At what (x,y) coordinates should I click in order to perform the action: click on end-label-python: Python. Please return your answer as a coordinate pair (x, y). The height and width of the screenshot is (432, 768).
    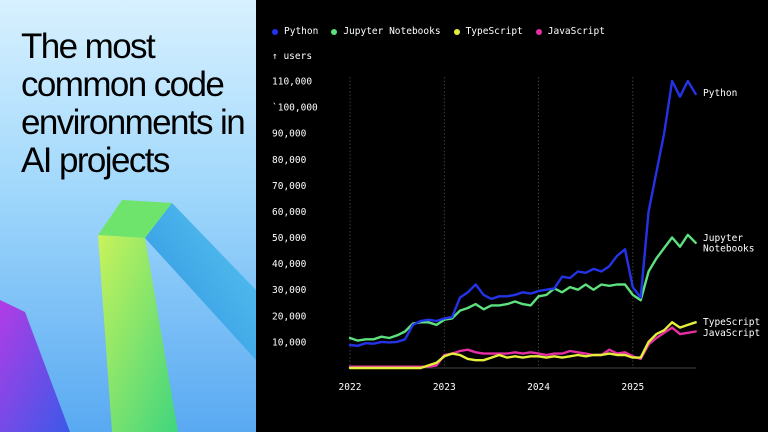
    Looking at the image, I should click on (720, 93).